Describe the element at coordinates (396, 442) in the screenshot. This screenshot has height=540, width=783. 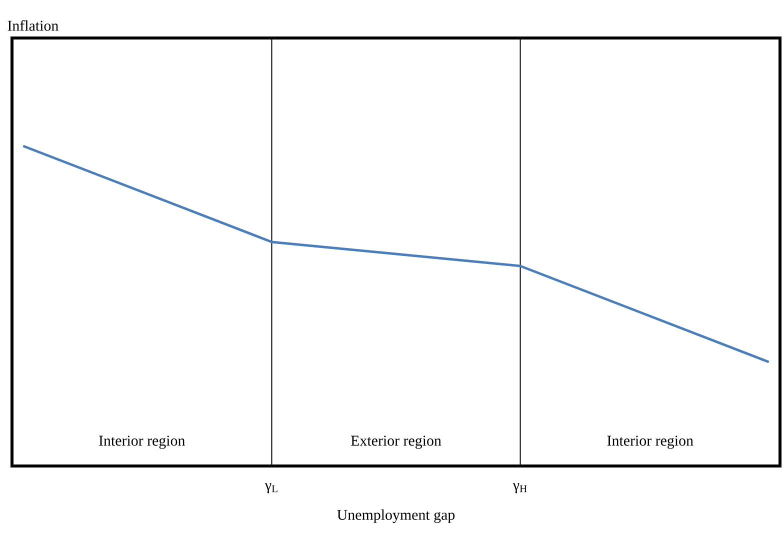
I see `annotation: Exterior region` at that location.